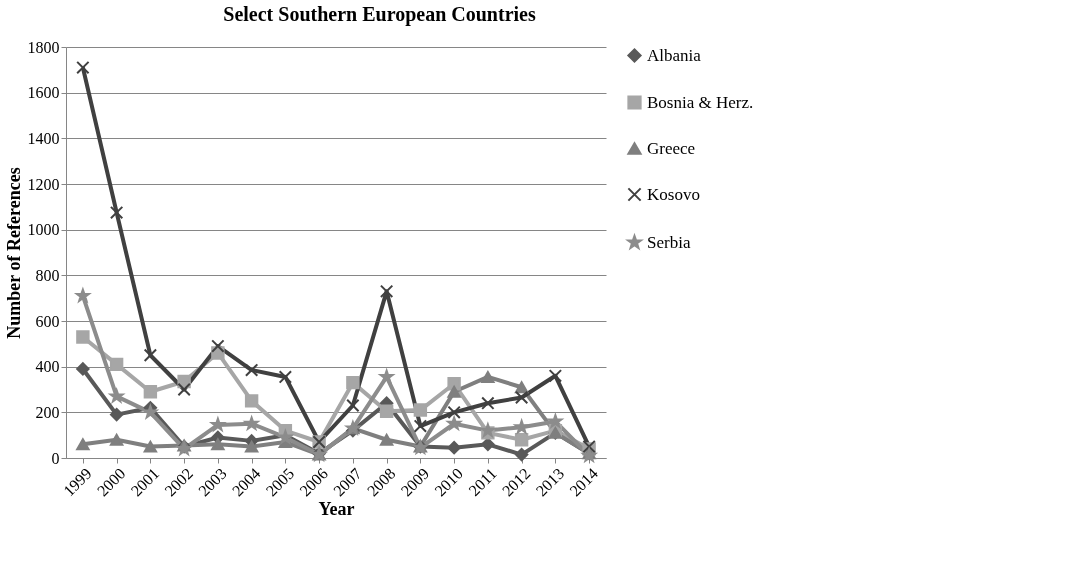  Describe the element at coordinates (43, 230) in the screenshot. I see `y-tick-label: 1000` at that location.